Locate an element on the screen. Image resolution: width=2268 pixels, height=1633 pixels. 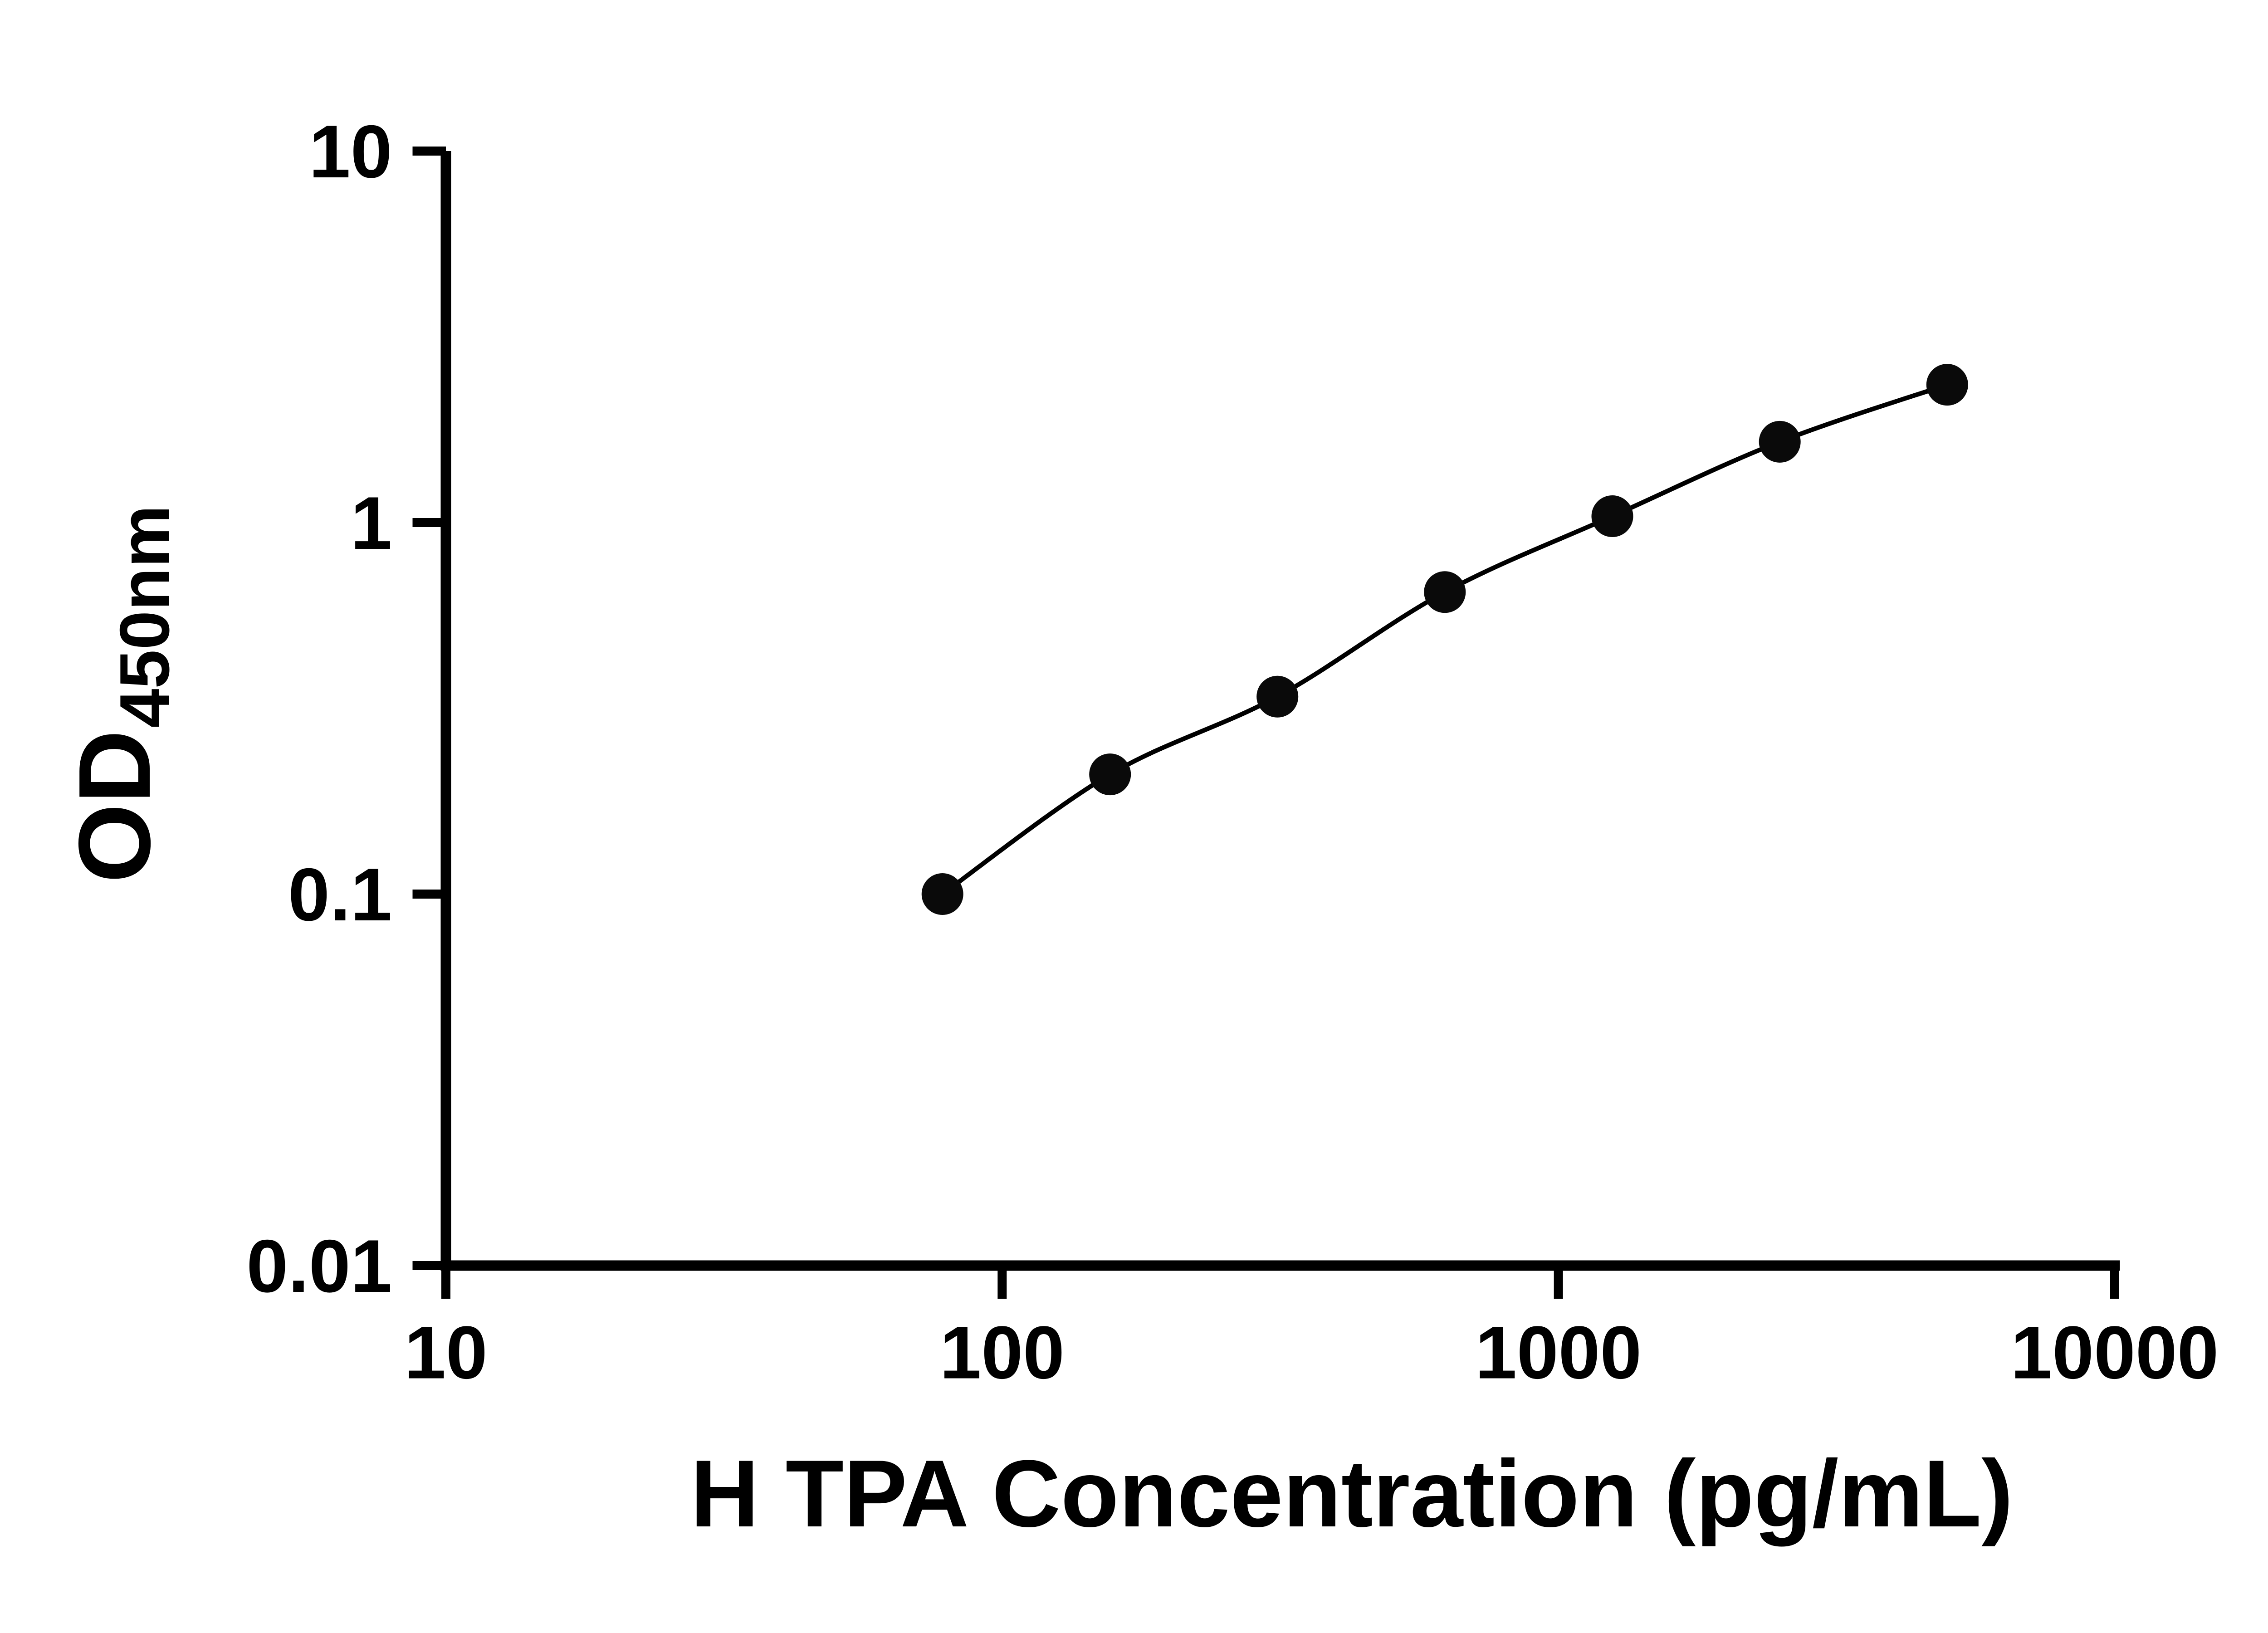
y-tick-label: 1 is located at coordinates (372, 523).